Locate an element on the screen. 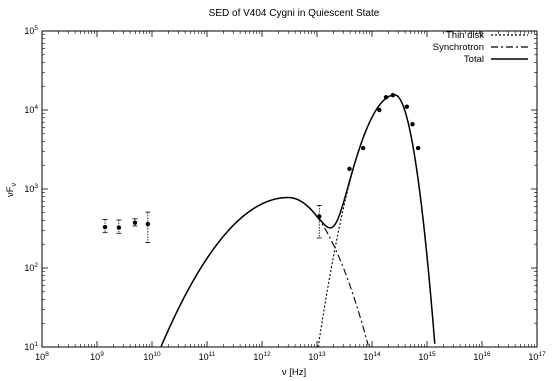  svg-text: νFν is located at coordinates (11, 189).